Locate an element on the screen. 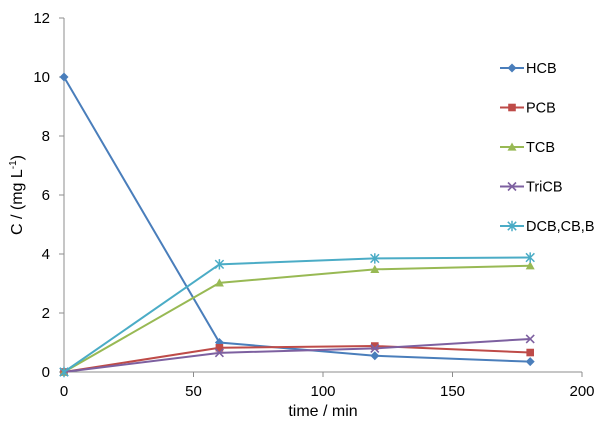 This screenshot has height=426, width=603. y-axis-title-main: C / (mg L is located at coordinates (17, 202).